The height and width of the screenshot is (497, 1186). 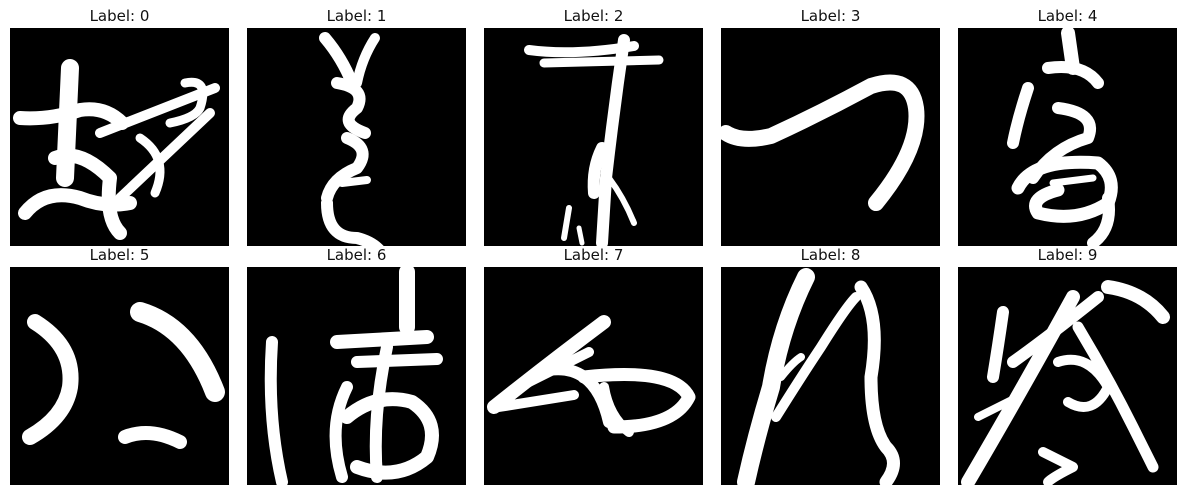 What do you see at coordinates (119, 255) in the screenshot?
I see `panel-title: Label: 5` at bounding box center [119, 255].